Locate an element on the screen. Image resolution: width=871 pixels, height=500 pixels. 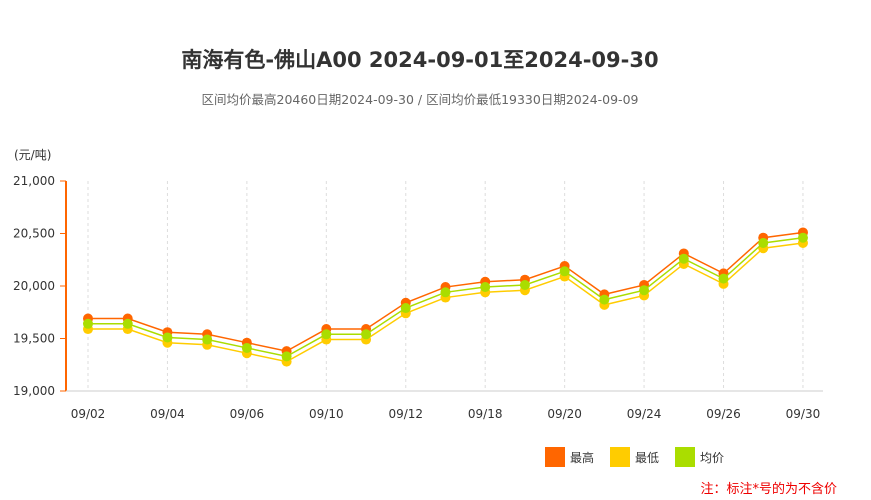
x-tick-label: 09/24 is located at coordinates (644, 414).